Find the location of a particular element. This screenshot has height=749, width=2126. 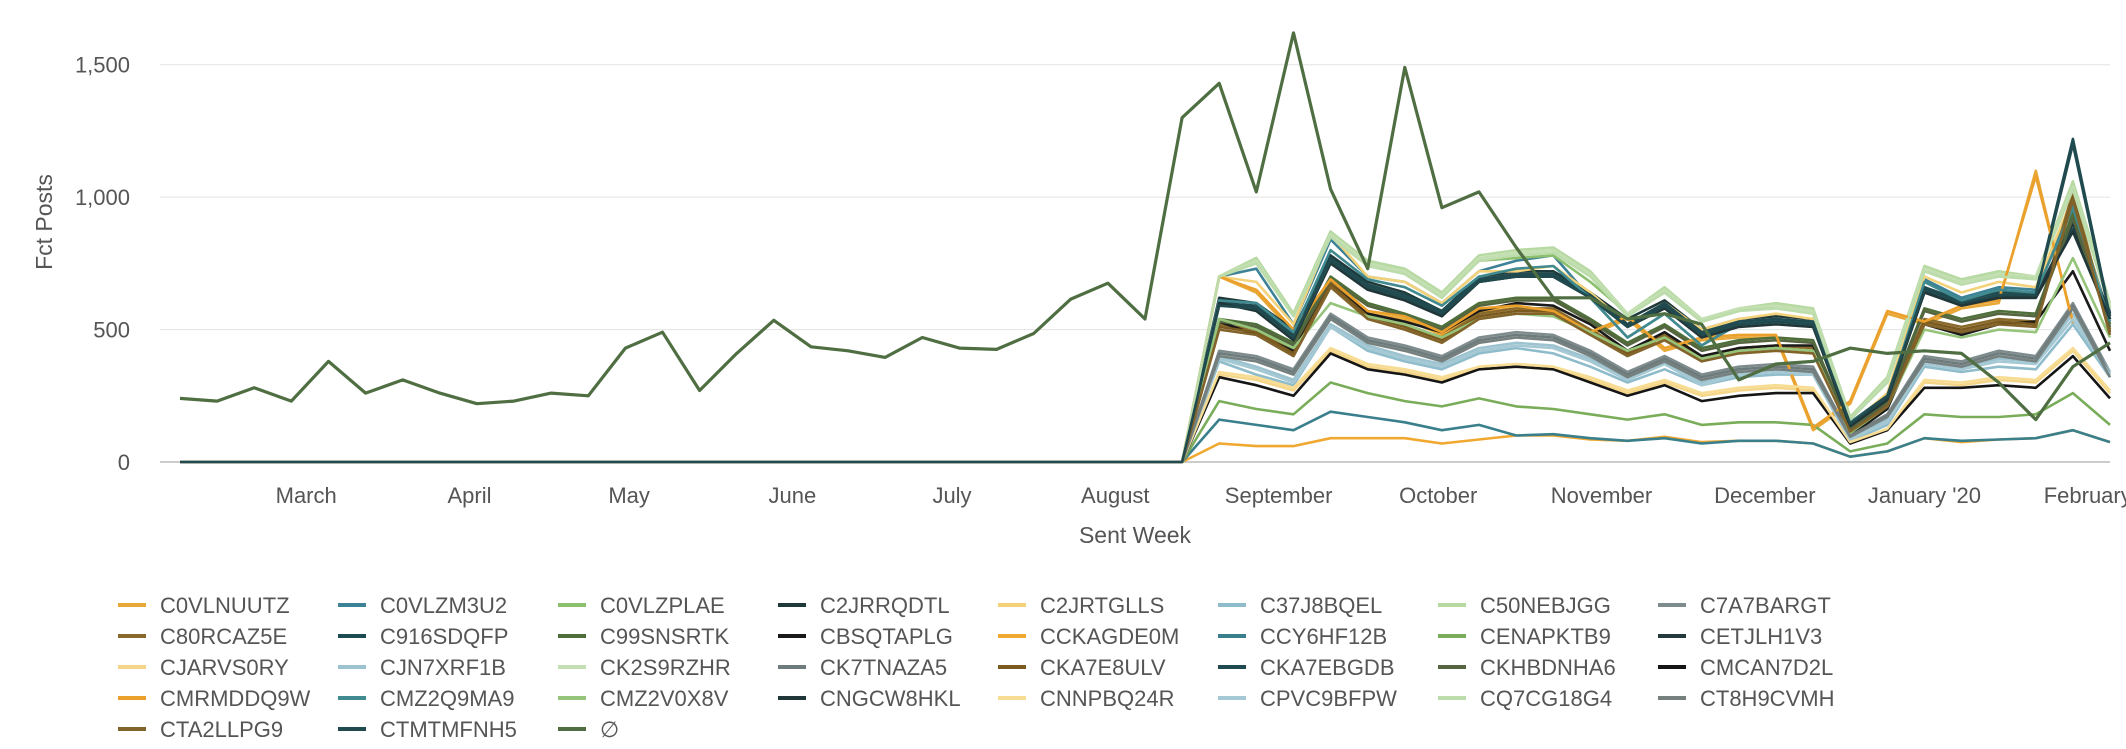

legend-label: CK7TNAZA5 is located at coordinates (883, 667).